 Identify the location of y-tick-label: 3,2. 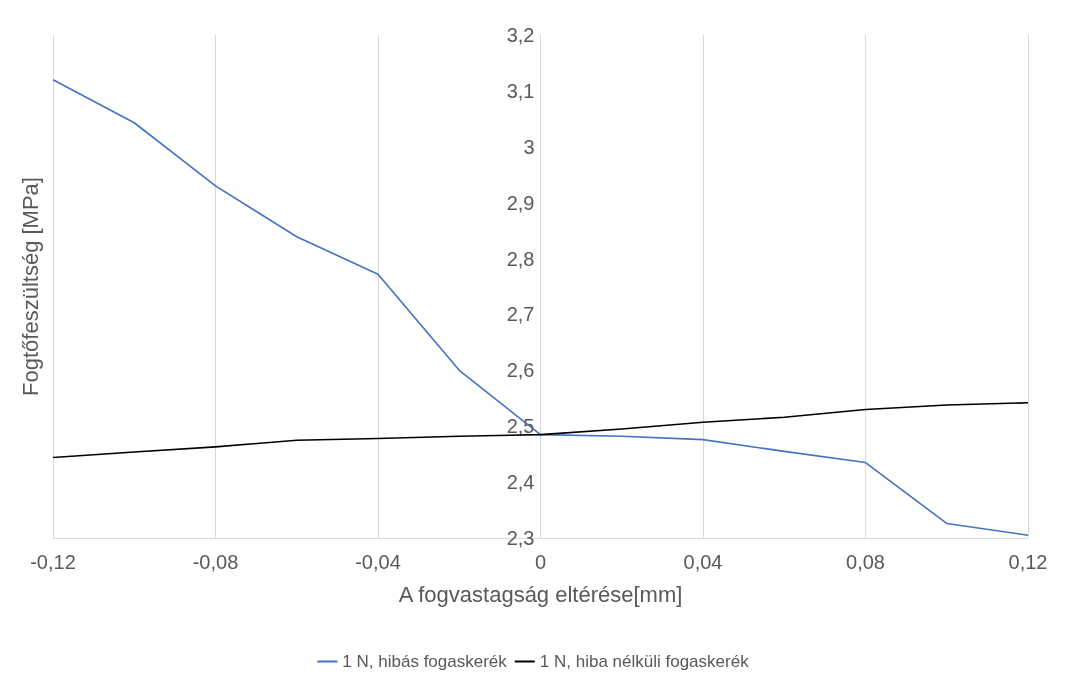
(520, 35).